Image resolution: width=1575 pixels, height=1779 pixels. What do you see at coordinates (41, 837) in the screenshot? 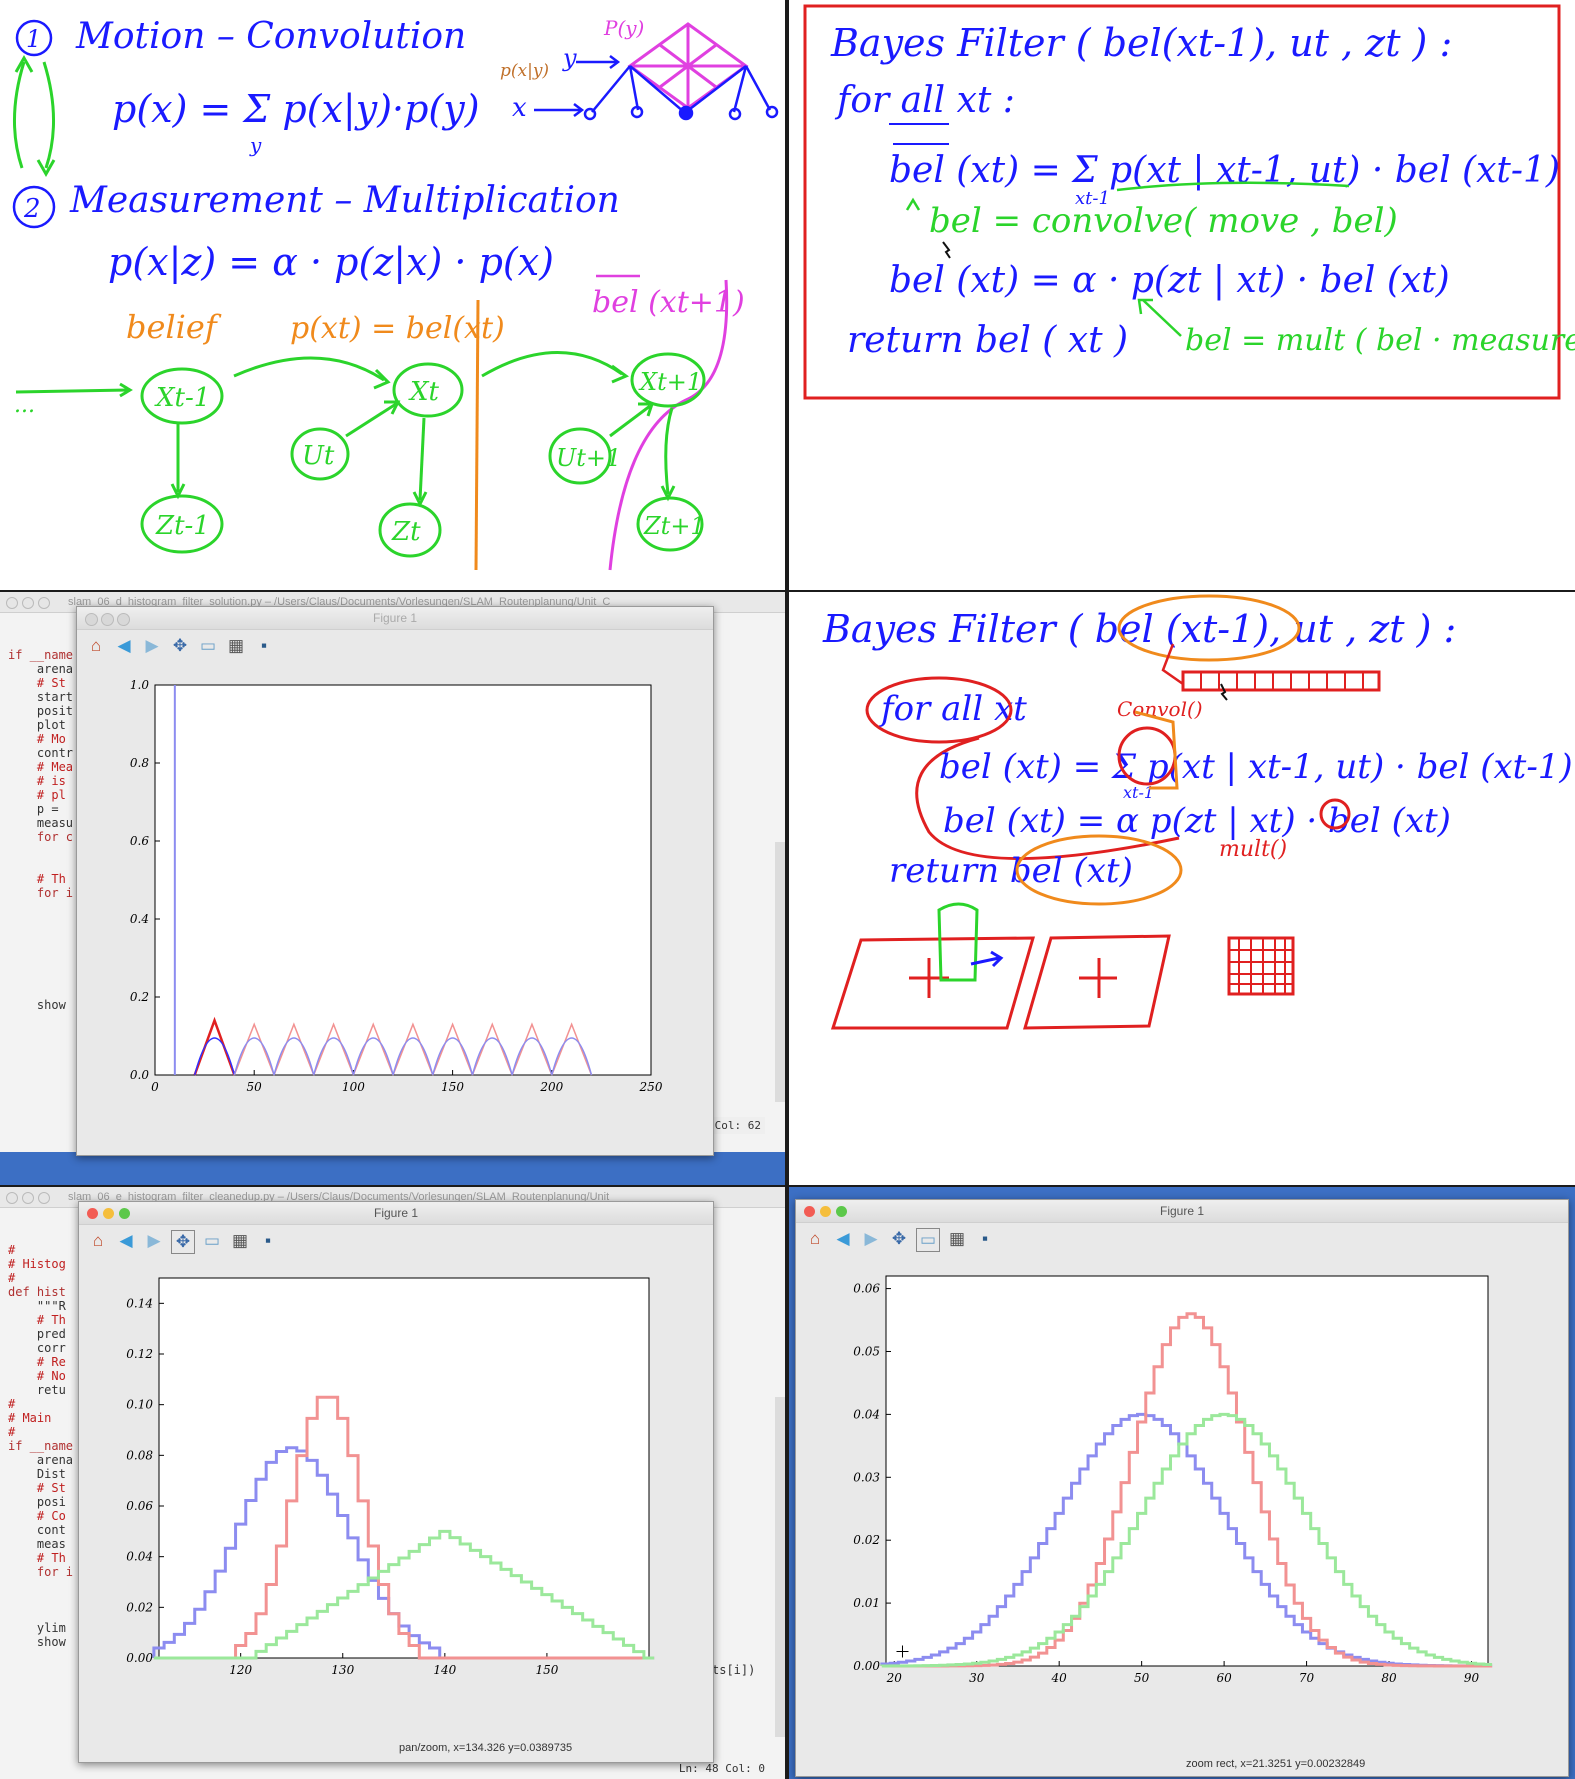
I see `code-line: for c` at bounding box center [41, 837].